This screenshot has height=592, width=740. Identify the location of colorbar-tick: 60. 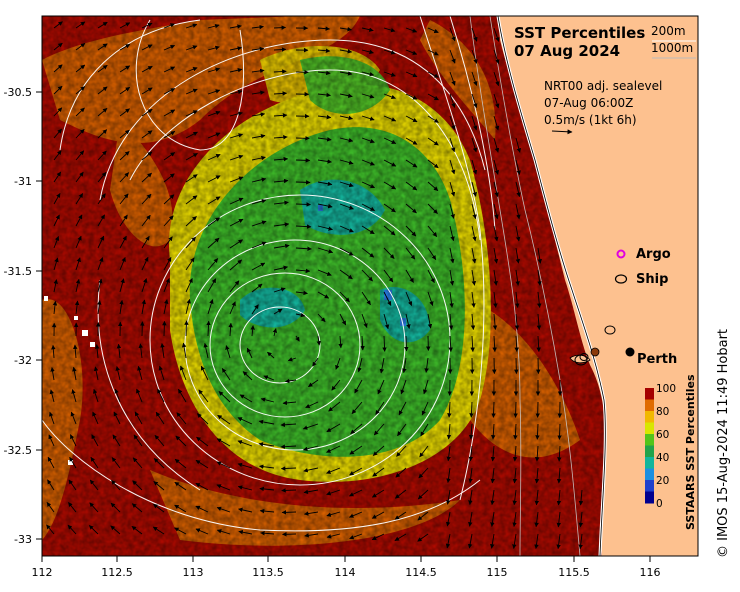
(663, 435).